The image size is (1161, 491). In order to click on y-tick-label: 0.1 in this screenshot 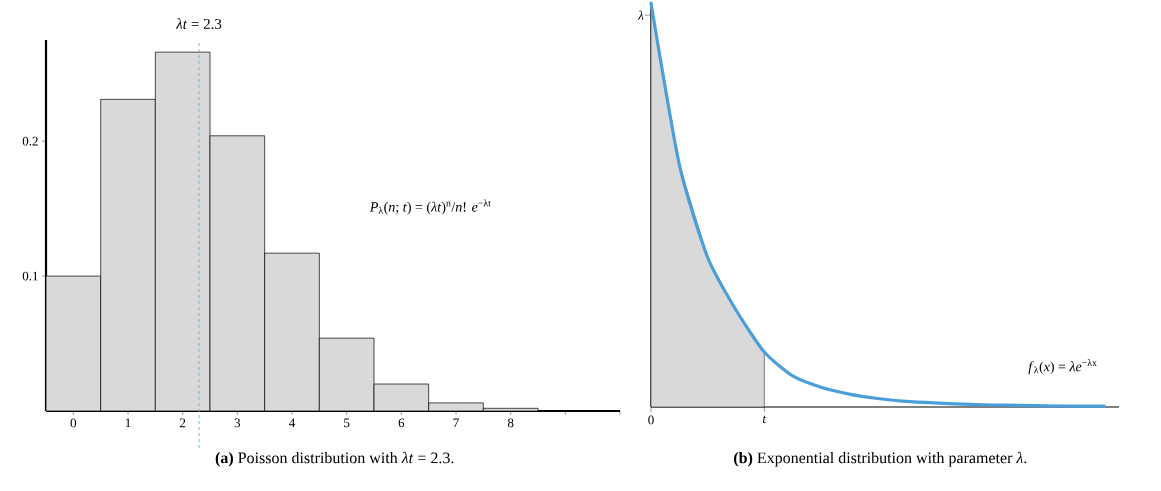, I will do `click(30, 276)`.